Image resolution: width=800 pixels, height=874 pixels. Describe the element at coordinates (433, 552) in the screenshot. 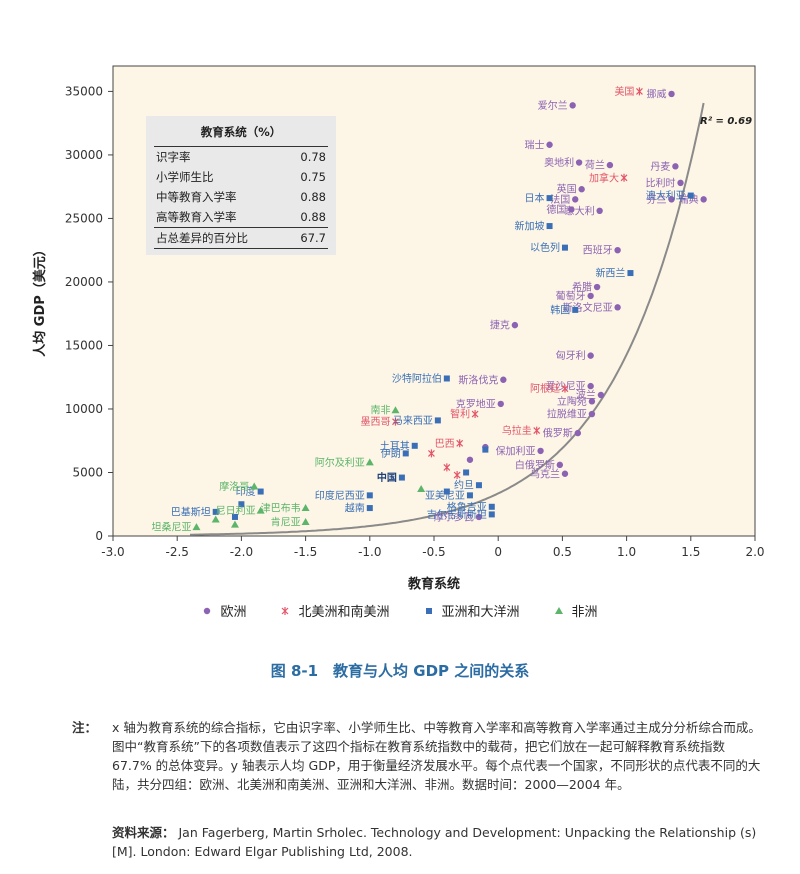

I see `x-tick-label: -0.5` at that location.